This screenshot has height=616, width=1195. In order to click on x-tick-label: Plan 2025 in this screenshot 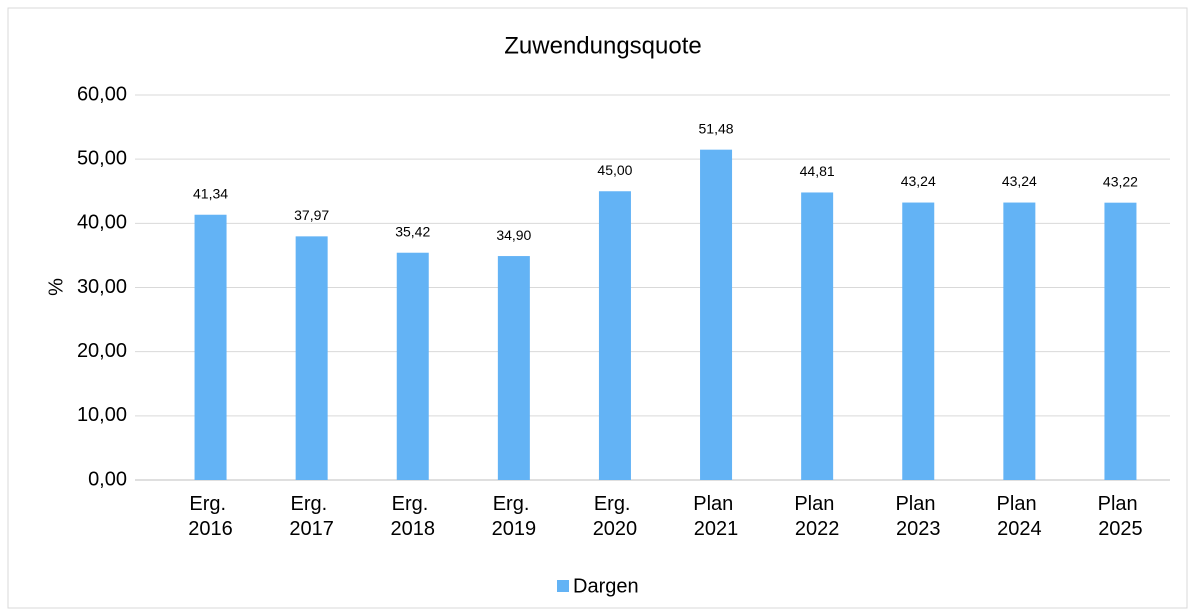, I will do `click(1121, 516)`.